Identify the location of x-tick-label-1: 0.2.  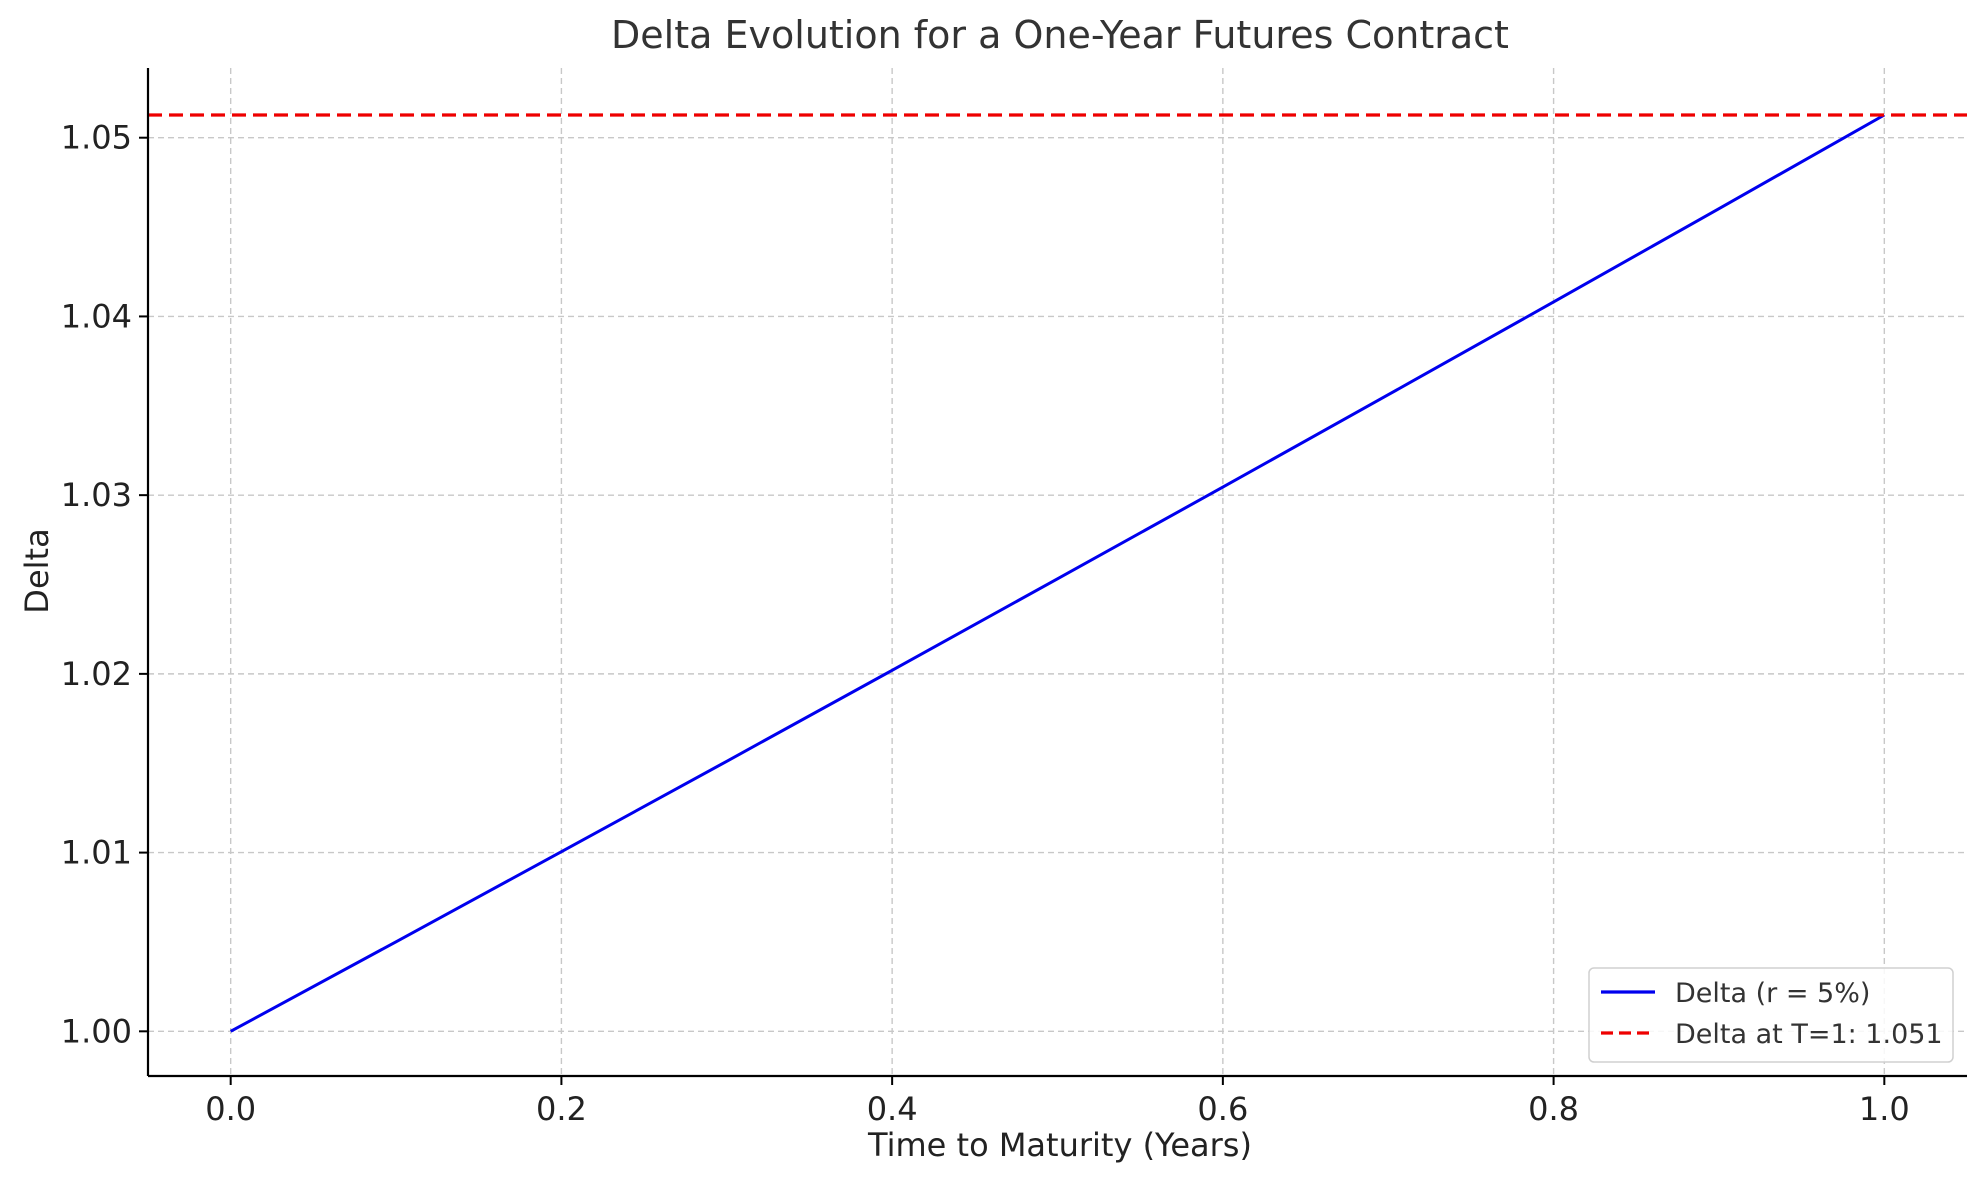
(561, 1109).